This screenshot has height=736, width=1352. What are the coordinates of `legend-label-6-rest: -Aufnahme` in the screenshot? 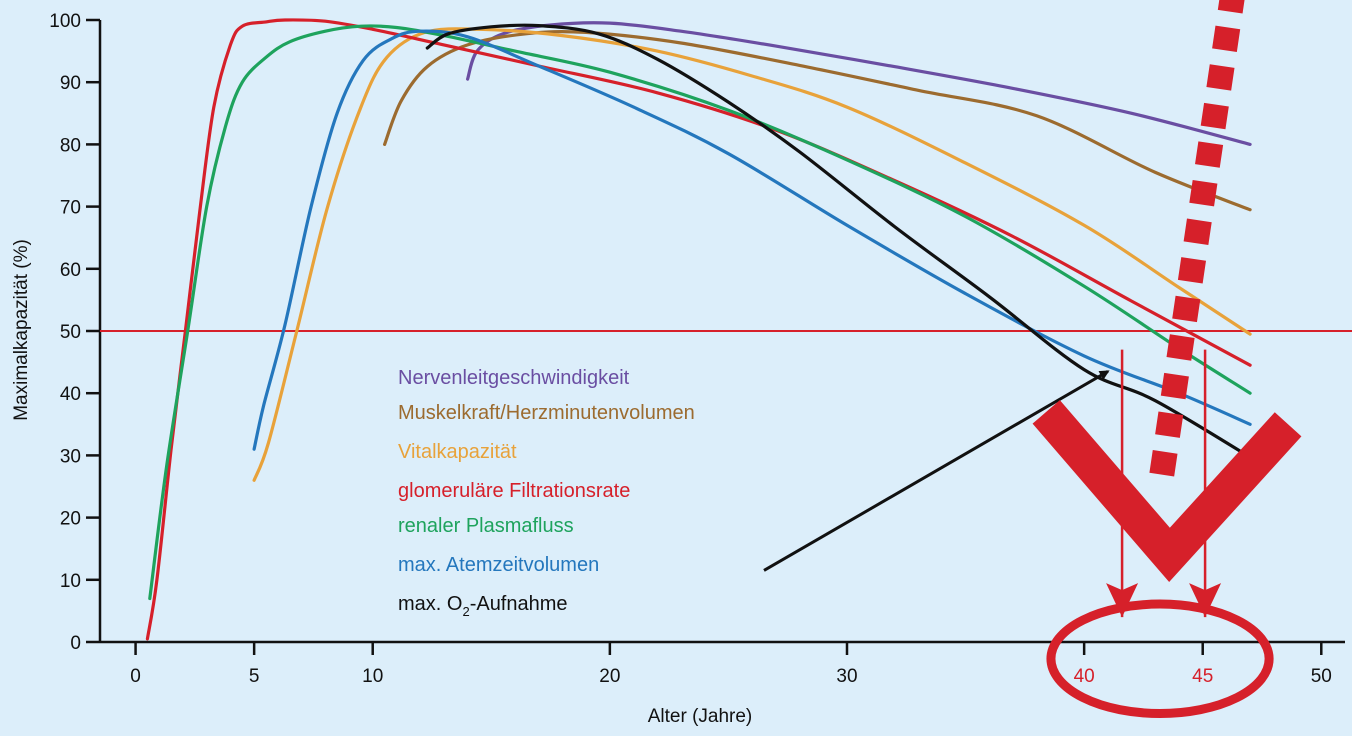 It's located at (519, 604).